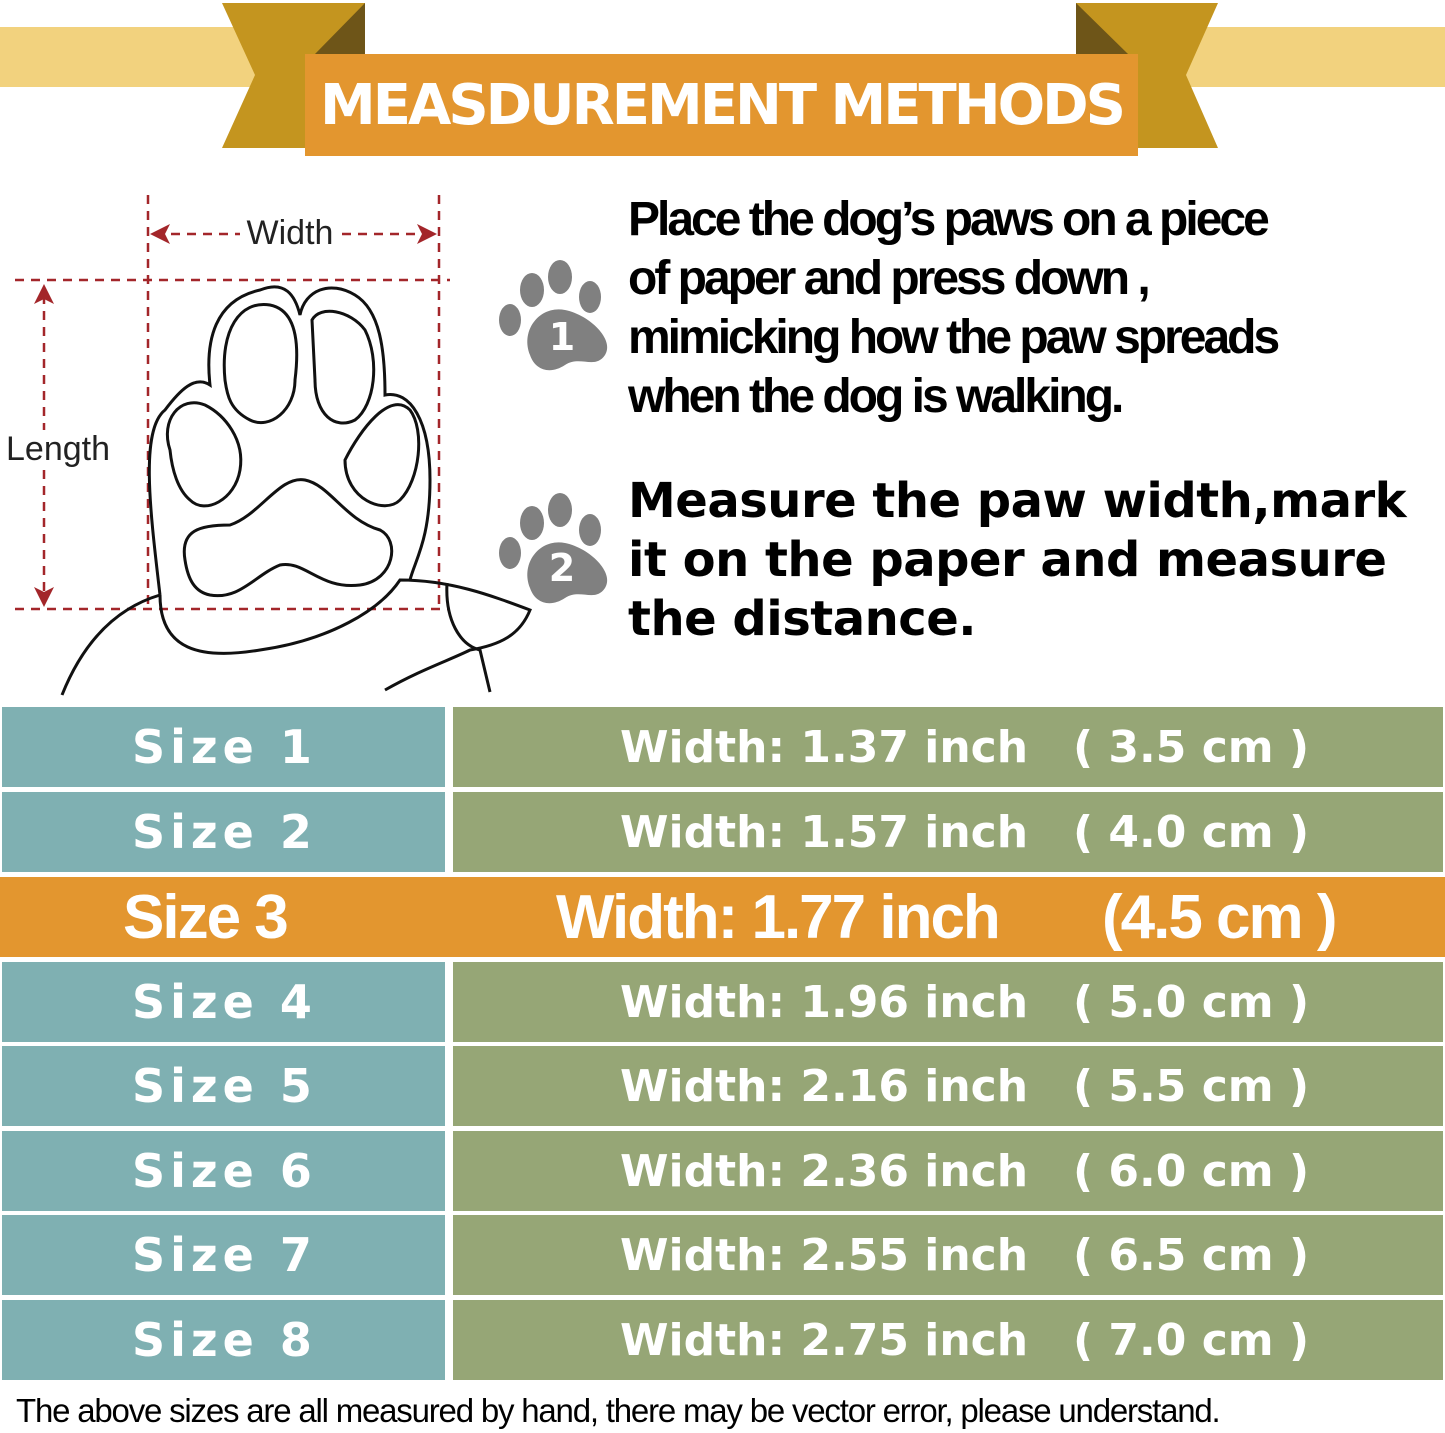  What do you see at coordinates (562, 568) in the screenshot?
I see `svg-text: 2` at bounding box center [562, 568].